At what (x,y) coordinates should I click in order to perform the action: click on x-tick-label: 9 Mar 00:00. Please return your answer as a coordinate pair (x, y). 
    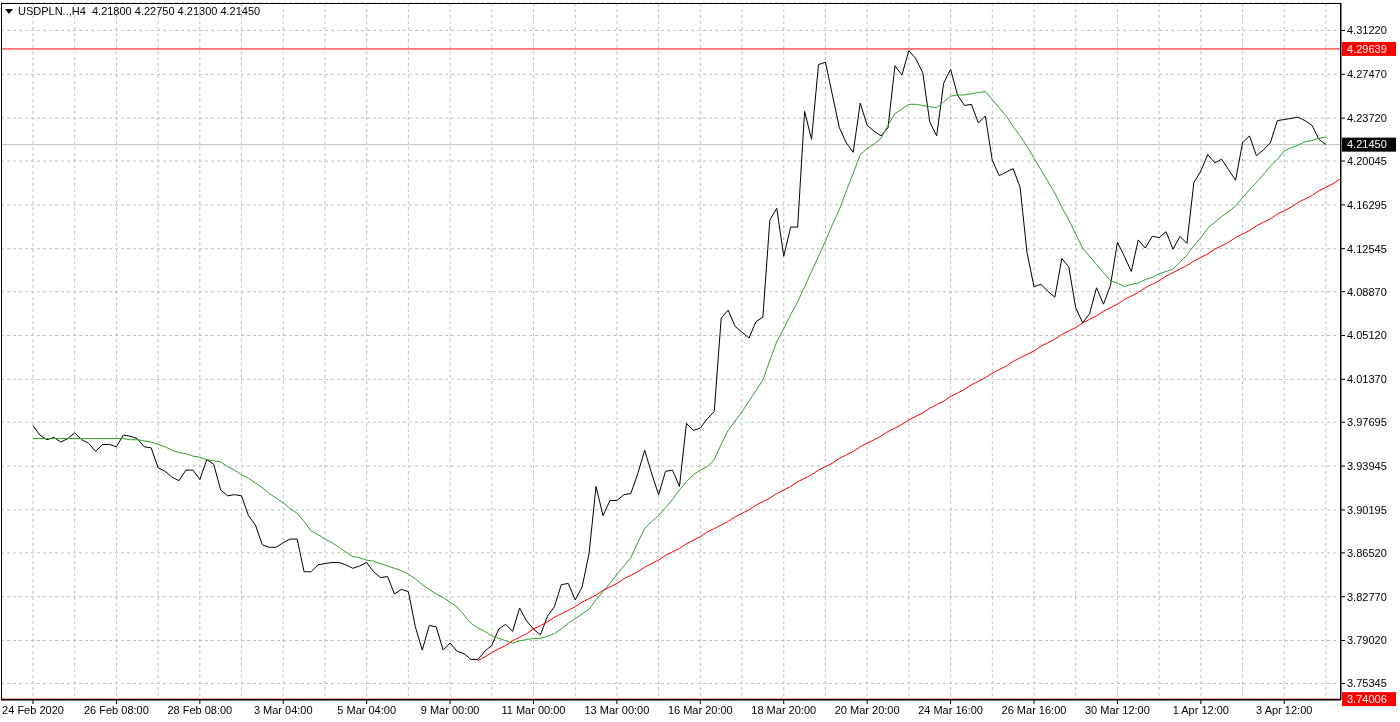
    Looking at the image, I should click on (450, 709).